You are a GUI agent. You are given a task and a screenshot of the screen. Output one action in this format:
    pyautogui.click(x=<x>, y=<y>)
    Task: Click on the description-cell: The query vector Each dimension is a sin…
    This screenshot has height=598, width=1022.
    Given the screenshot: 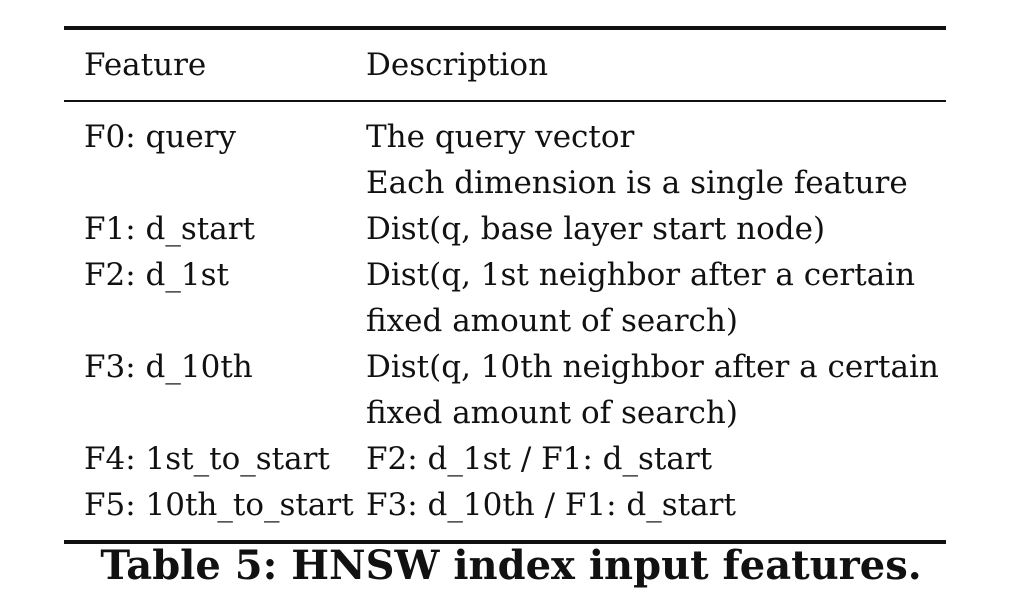 What is the action you would take?
    pyautogui.click(x=655, y=160)
    